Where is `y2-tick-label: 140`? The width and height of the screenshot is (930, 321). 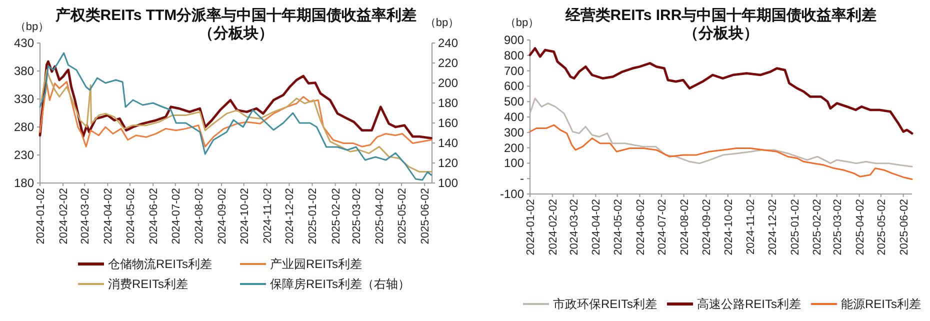
y2-tick-label: 140 is located at coordinates (448, 143).